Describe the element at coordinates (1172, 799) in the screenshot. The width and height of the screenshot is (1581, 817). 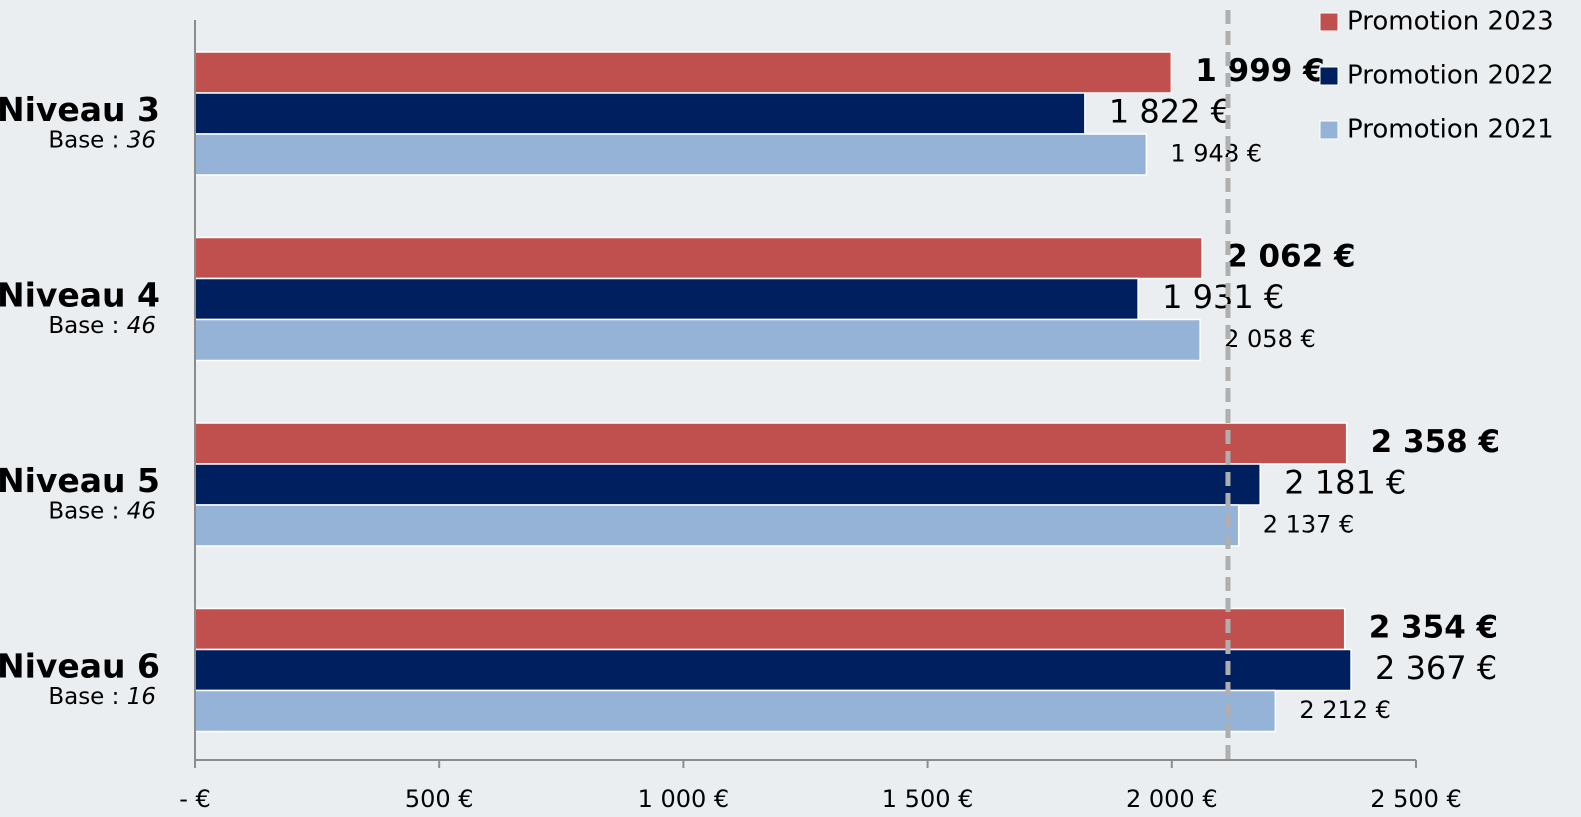
I see `x-tick-label: 2 000 €` at that location.